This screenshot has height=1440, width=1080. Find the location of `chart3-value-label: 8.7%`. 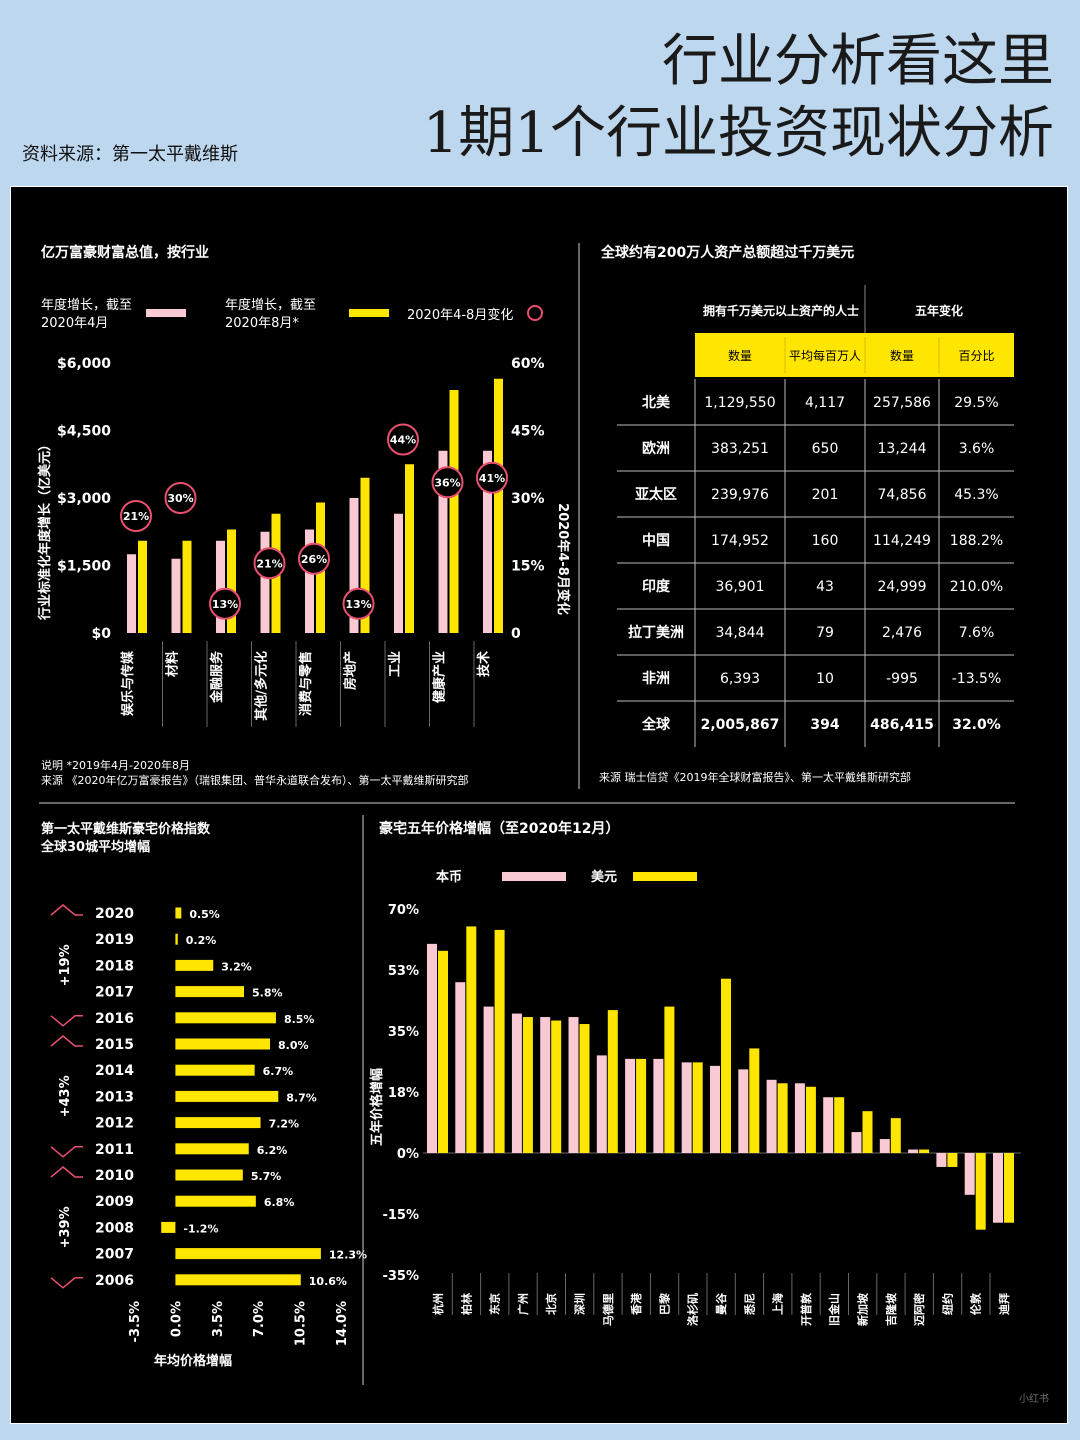

chart3-value-label: 8.7% is located at coordinates (301, 1097).